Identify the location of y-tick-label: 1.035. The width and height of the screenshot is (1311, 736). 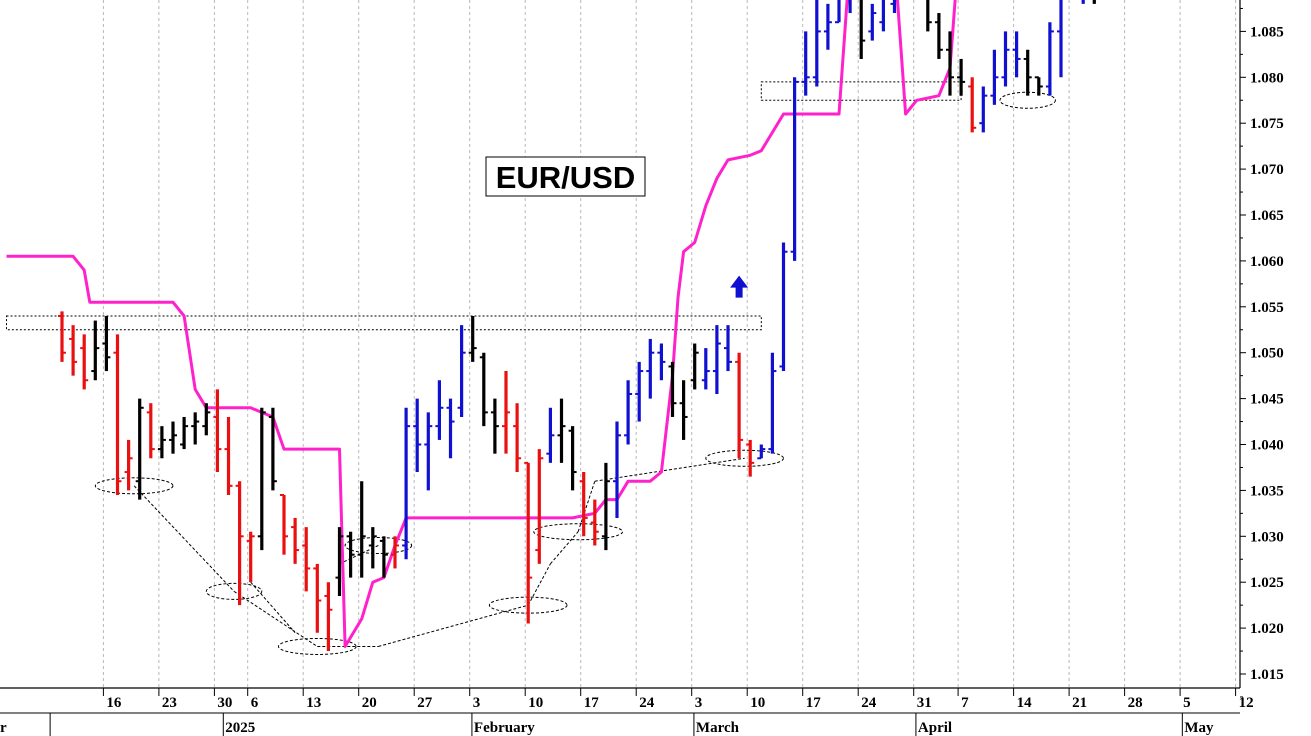
(1267, 491).